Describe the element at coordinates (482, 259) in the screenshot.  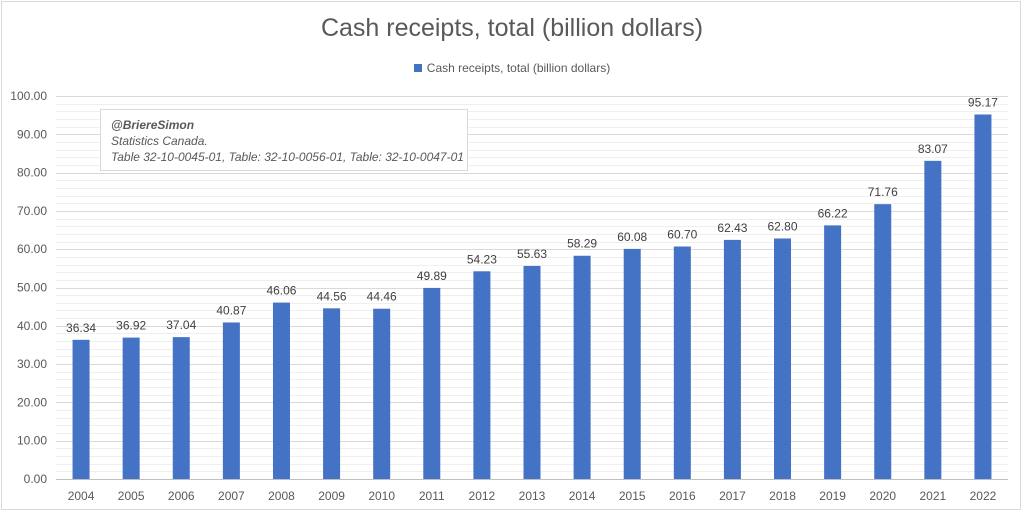
I see `data-label: 54.23` at that location.